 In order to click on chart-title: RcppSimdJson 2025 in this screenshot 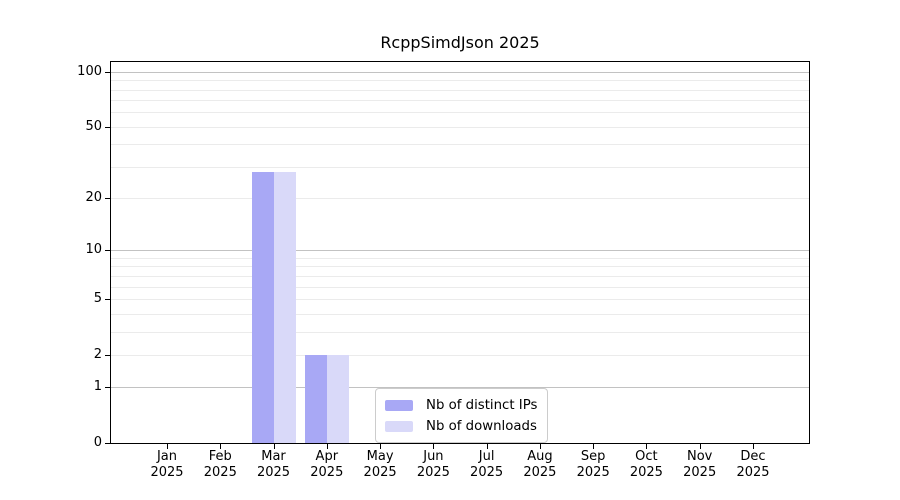, I will do `click(460, 42)`.